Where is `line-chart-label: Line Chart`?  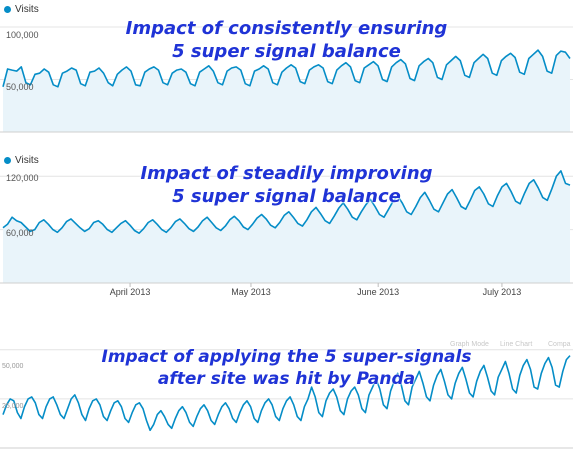
line-chart-label: Line Chart is located at coordinates (516, 344).